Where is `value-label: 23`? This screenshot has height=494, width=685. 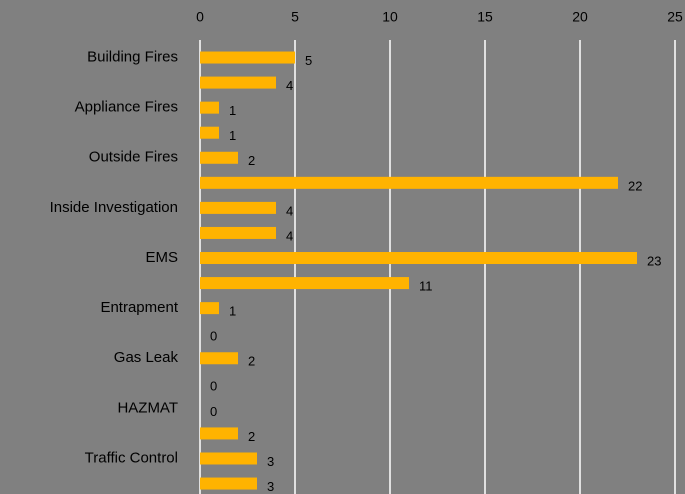 value-label: 23 is located at coordinates (654, 260).